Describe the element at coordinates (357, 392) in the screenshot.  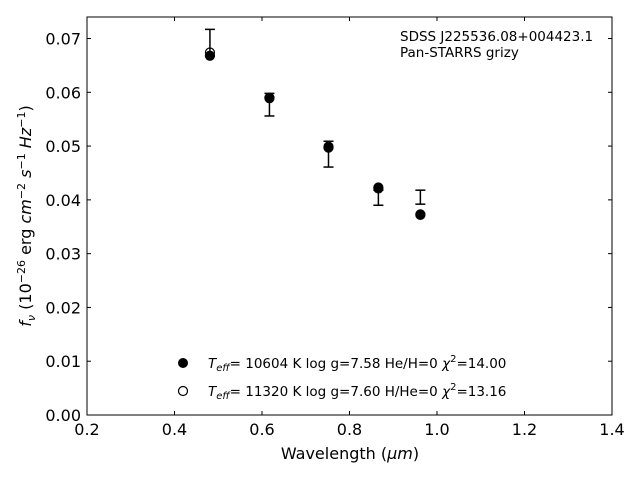
I see `legend-entry-2: Teff= 11320 K log g=7.60 H/He=0 χ2=13.16` at that location.